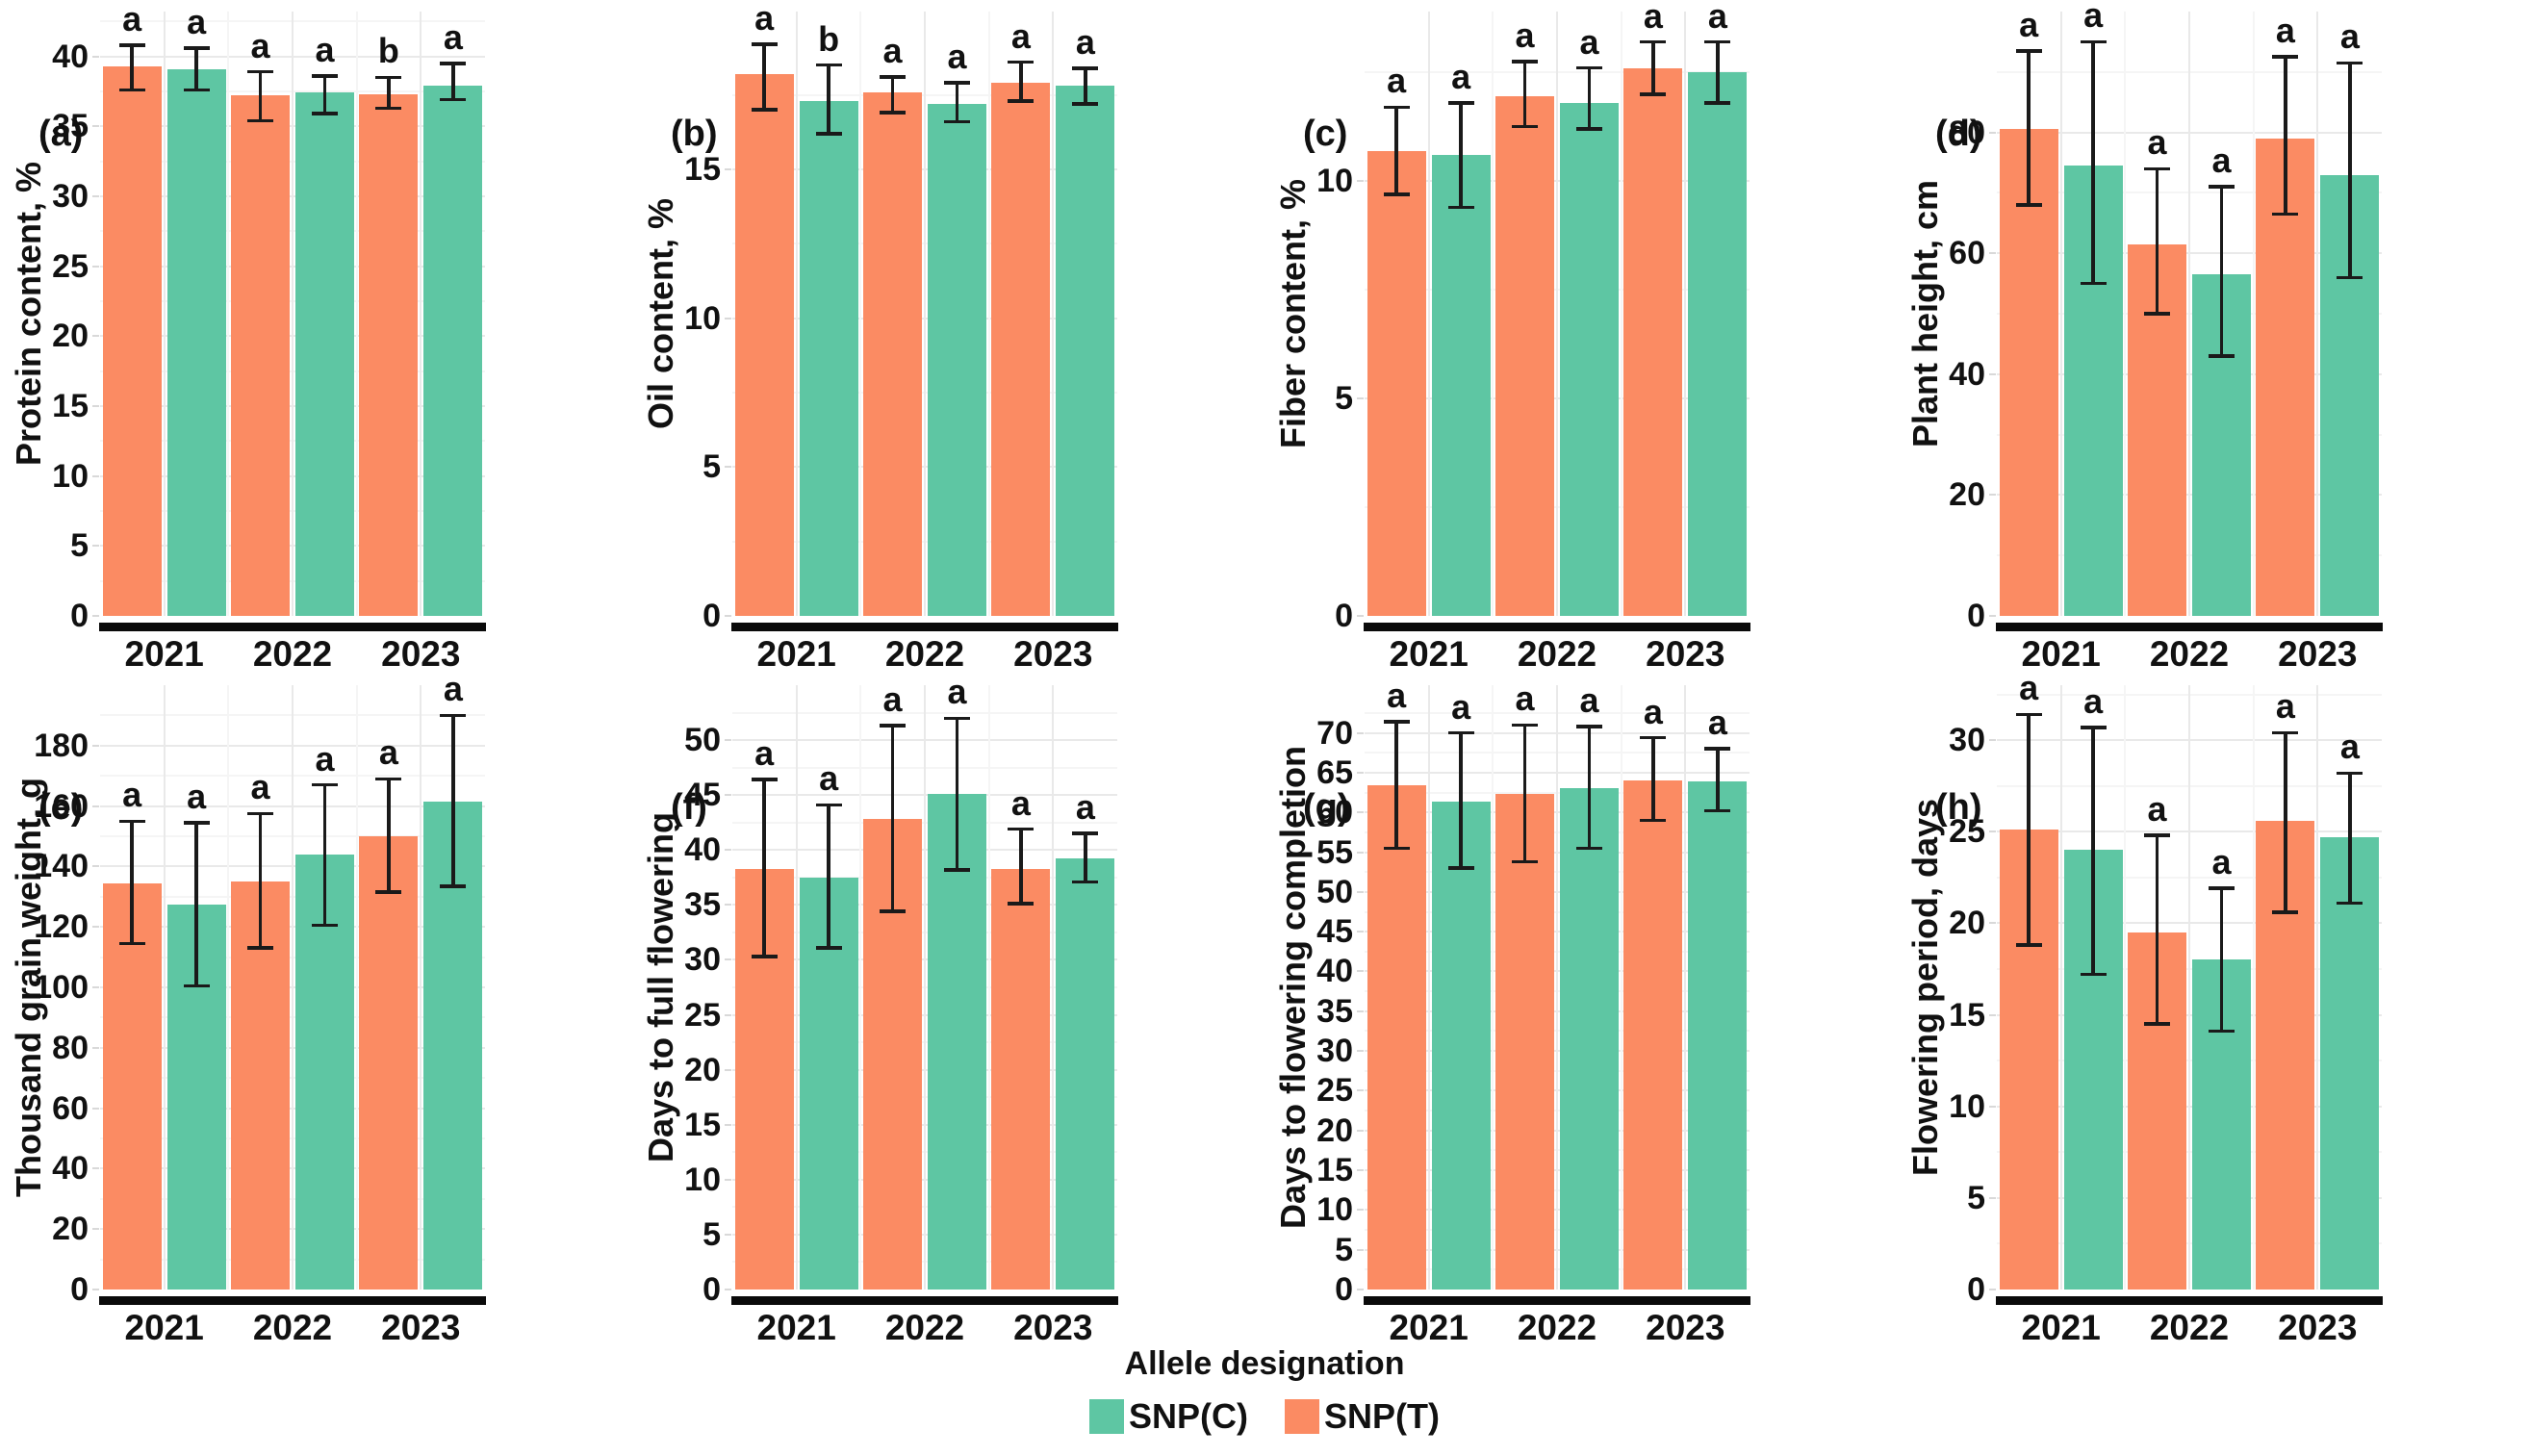 This screenshot has width=2529, height=1456. Describe the element at coordinates (1106, 1417) in the screenshot. I see `legend-swatch-snp-c-icon` at that location.